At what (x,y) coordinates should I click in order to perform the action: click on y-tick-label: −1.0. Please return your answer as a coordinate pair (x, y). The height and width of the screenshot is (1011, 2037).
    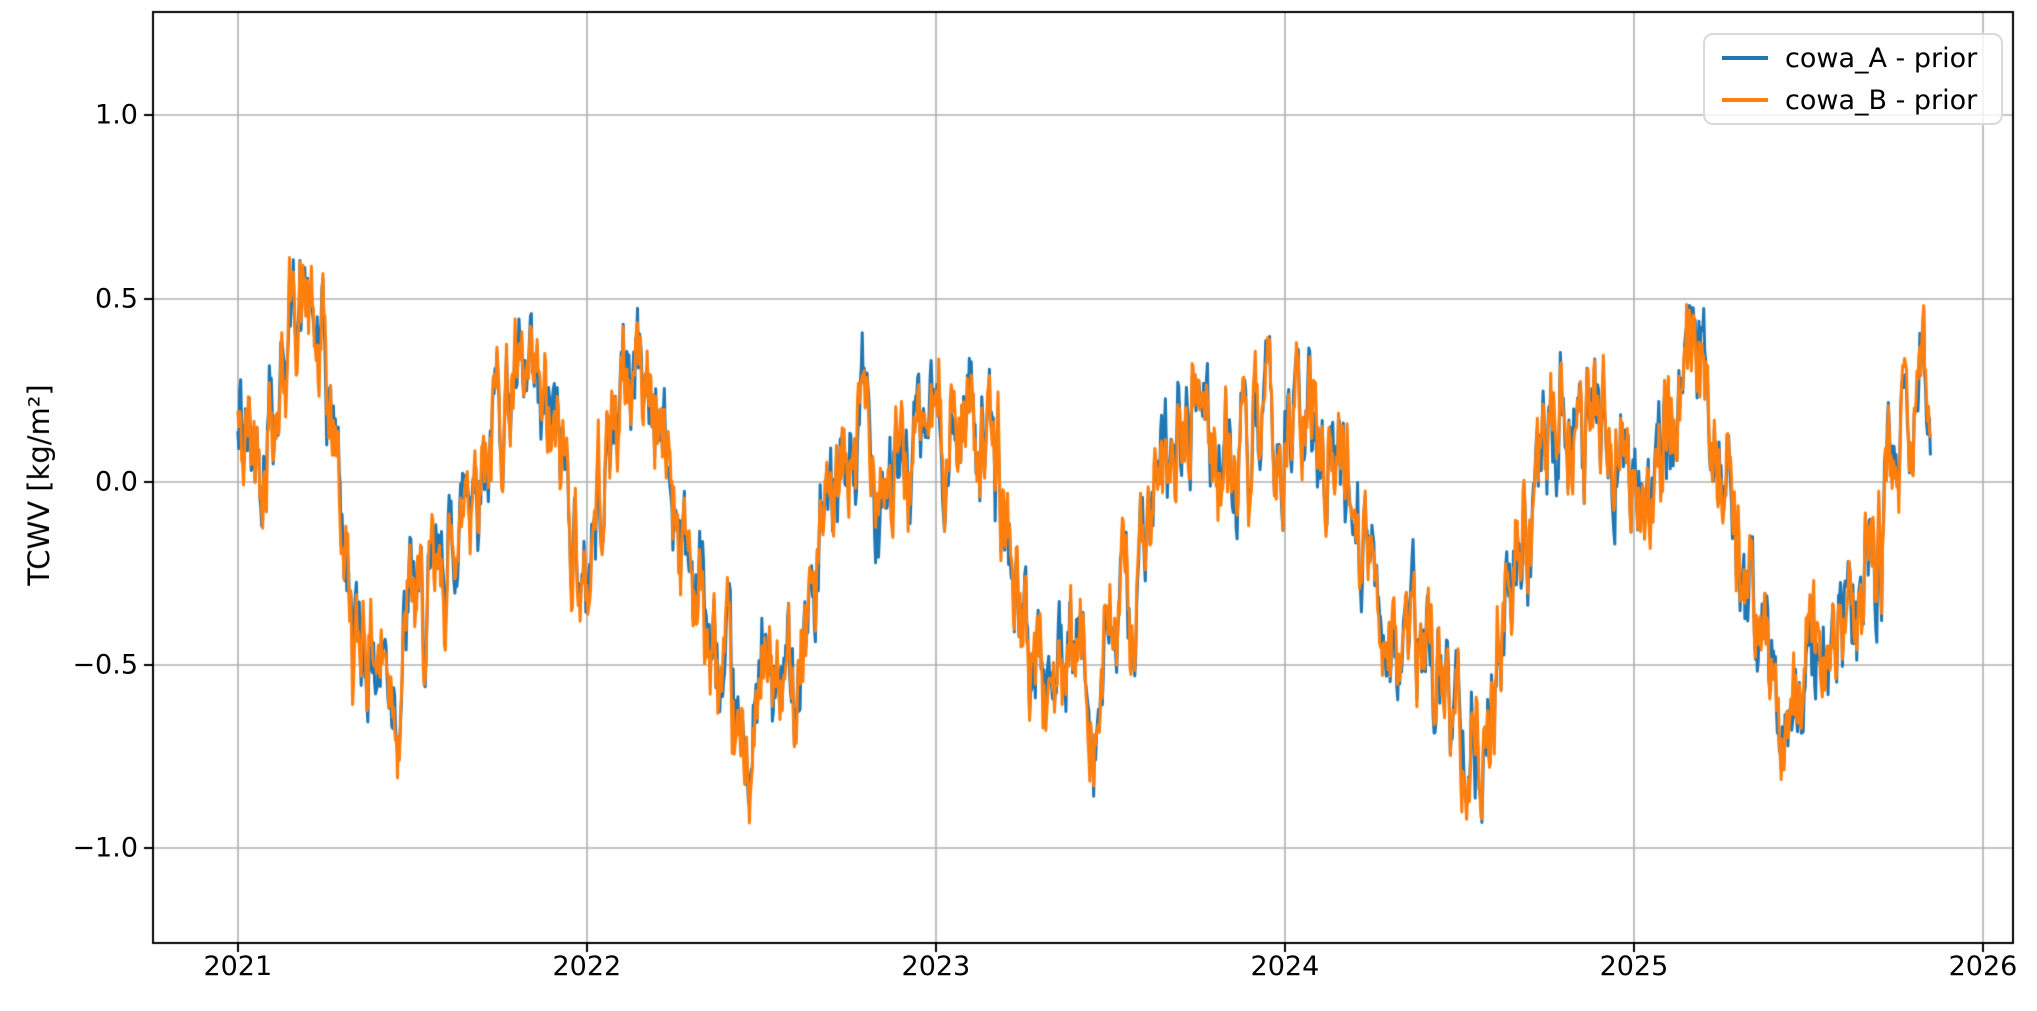
    Looking at the image, I should click on (105, 848).